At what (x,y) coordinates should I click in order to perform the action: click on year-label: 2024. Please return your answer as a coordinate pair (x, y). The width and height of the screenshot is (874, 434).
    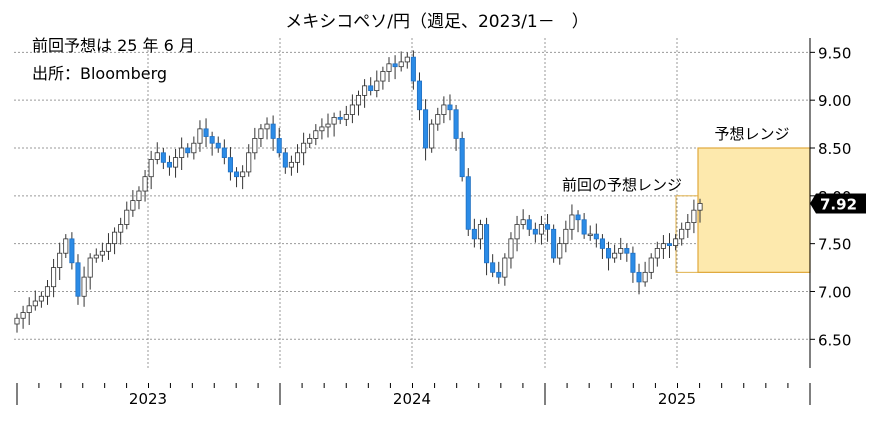
    Looking at the image, I should click on (412, 399).